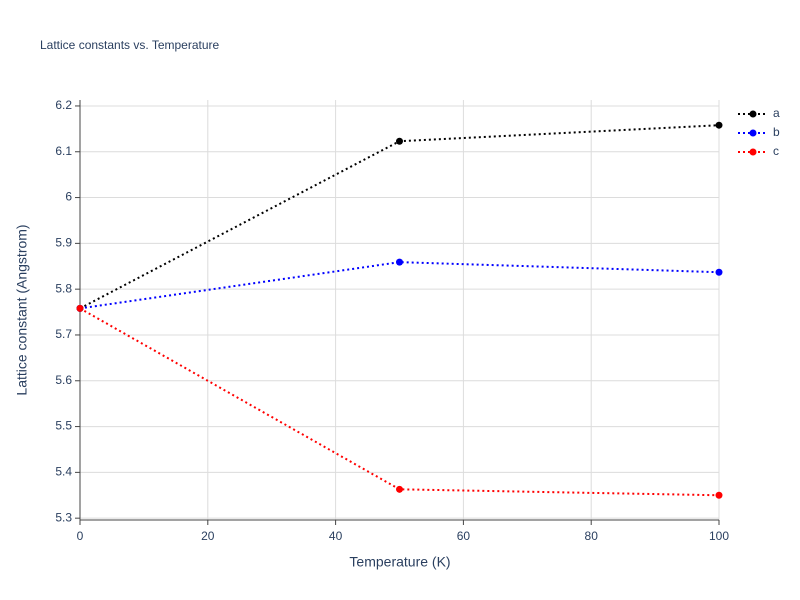  I want to click on y-tick-label: 5.4, so click(63, 472).